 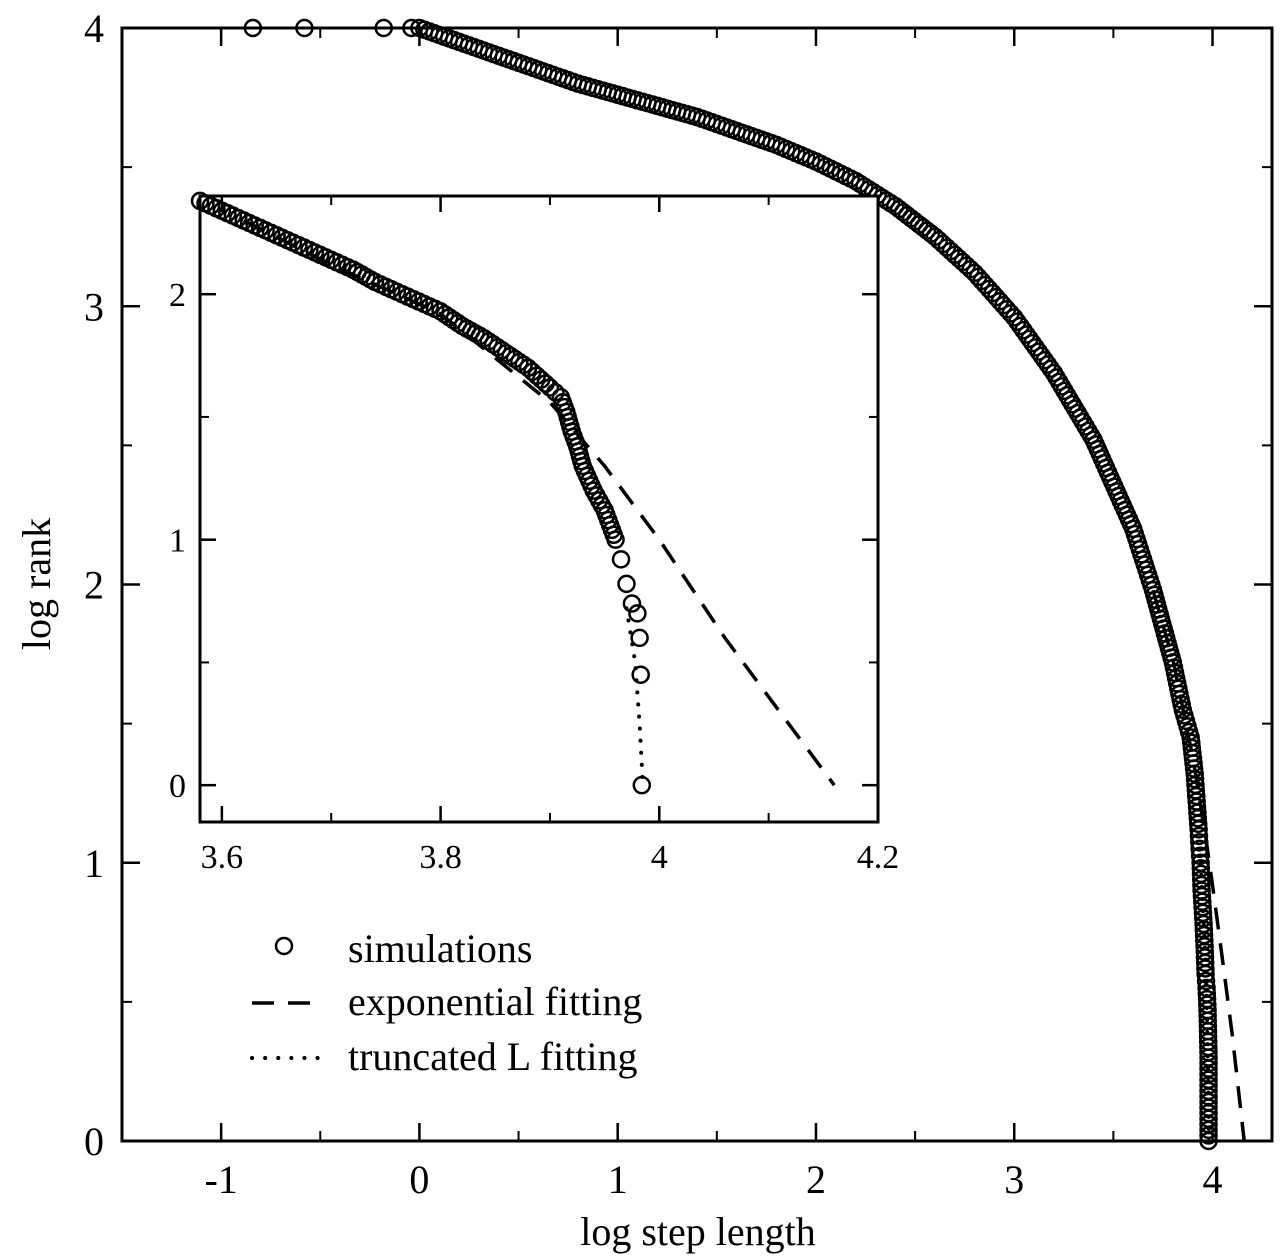 What do you see at coordinates (36, 584) in the screenshot?
I see `y-axis-title: log rank` at bounding box center [36, 584].